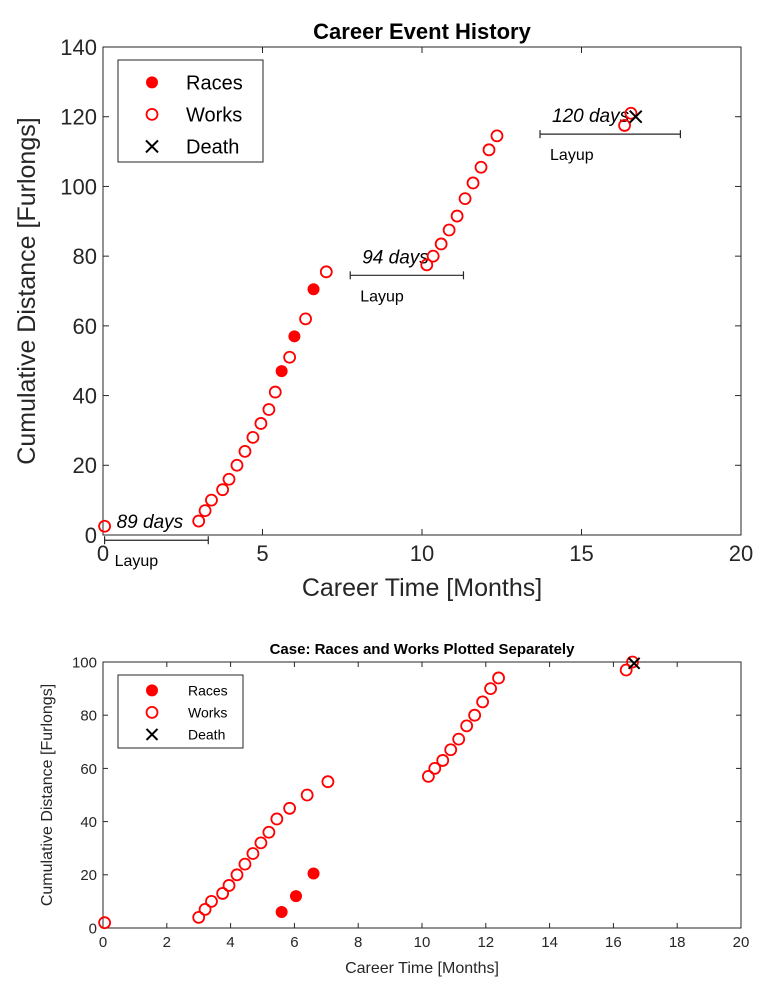 This screenshot has height=986, width=758. I want to click on x-tick-label: 15, so click(581, 553).